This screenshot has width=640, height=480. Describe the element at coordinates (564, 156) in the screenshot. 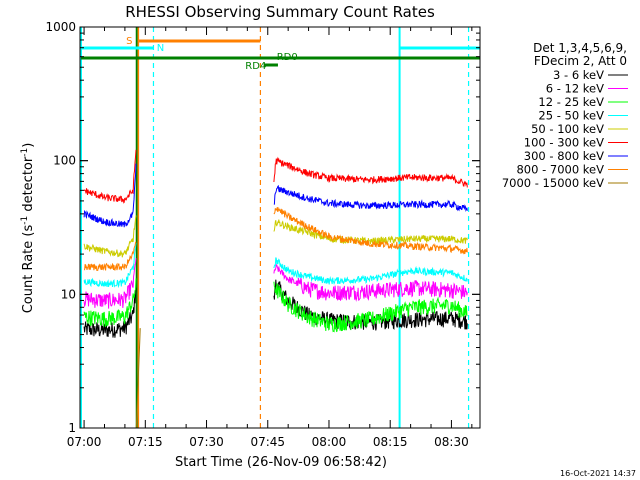

I see `legend-label-6: 300 - 800 keV` at that location.